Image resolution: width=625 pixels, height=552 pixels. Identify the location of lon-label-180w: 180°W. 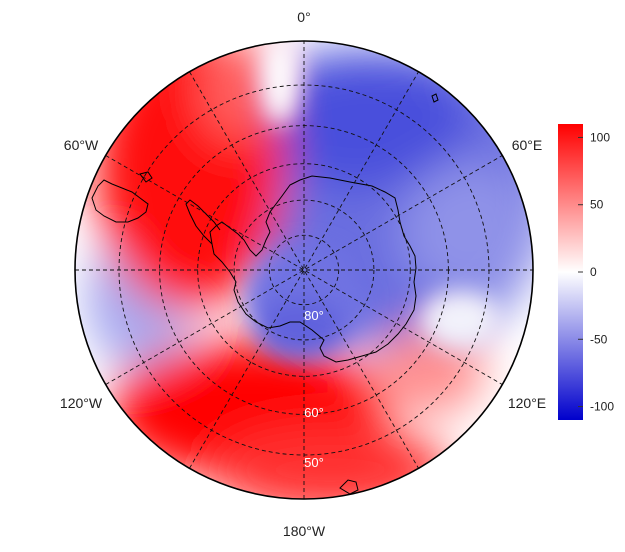
(304, 531).